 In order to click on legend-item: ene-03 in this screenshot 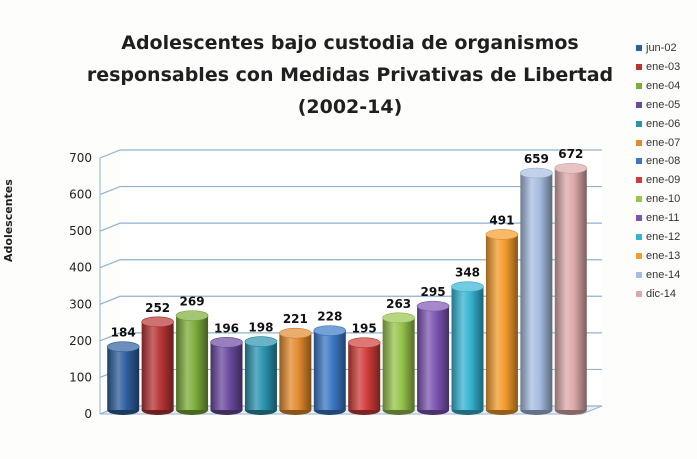, I will do `click(655, 67)`.